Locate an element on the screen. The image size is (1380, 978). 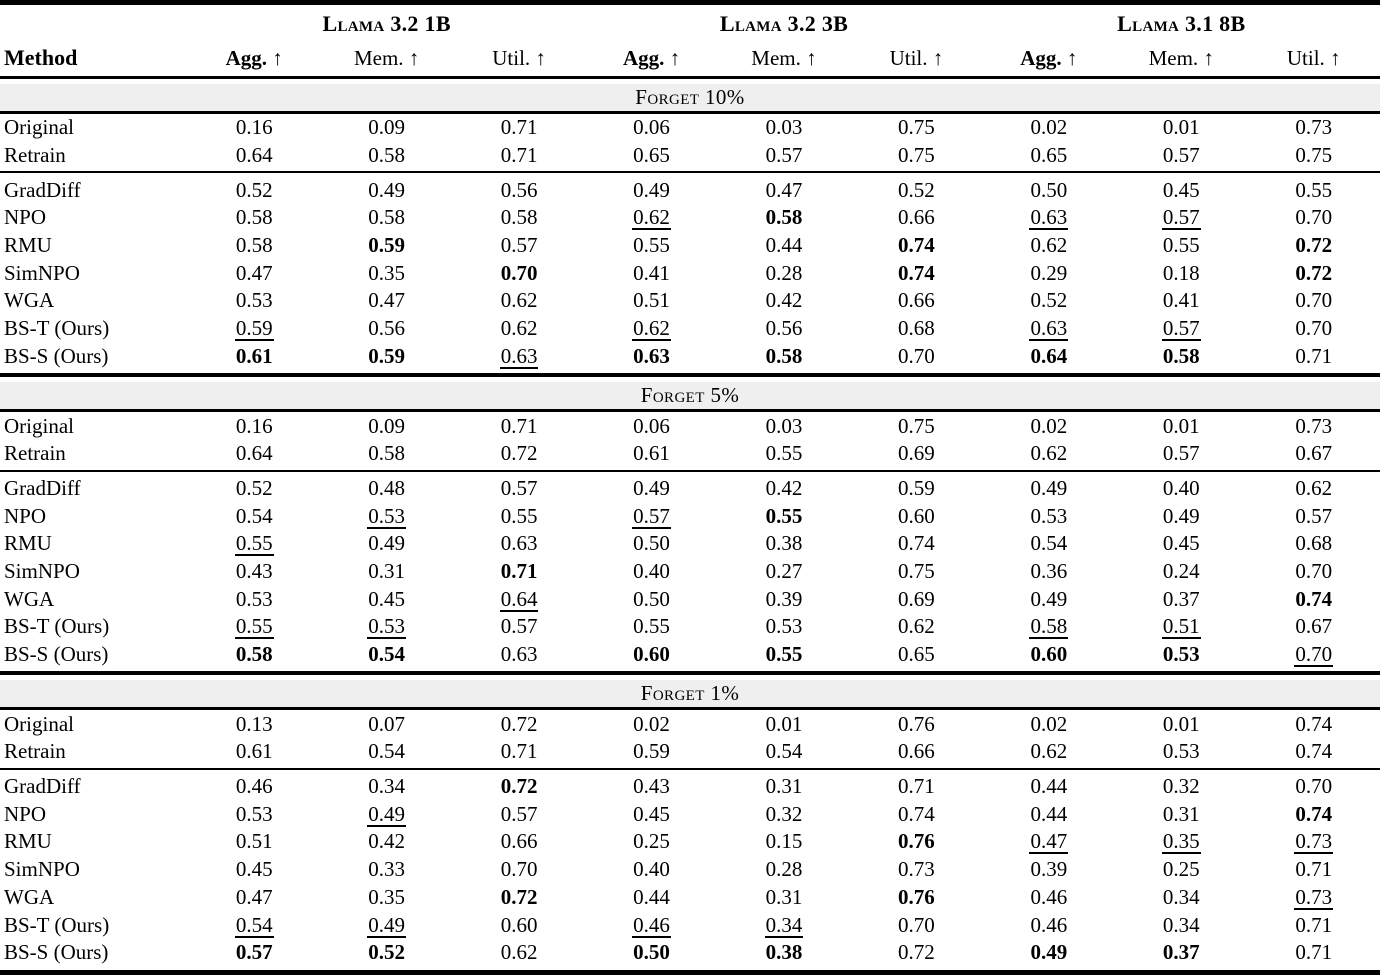
section-band: Forget 1% is located at coordinates (690, 694).